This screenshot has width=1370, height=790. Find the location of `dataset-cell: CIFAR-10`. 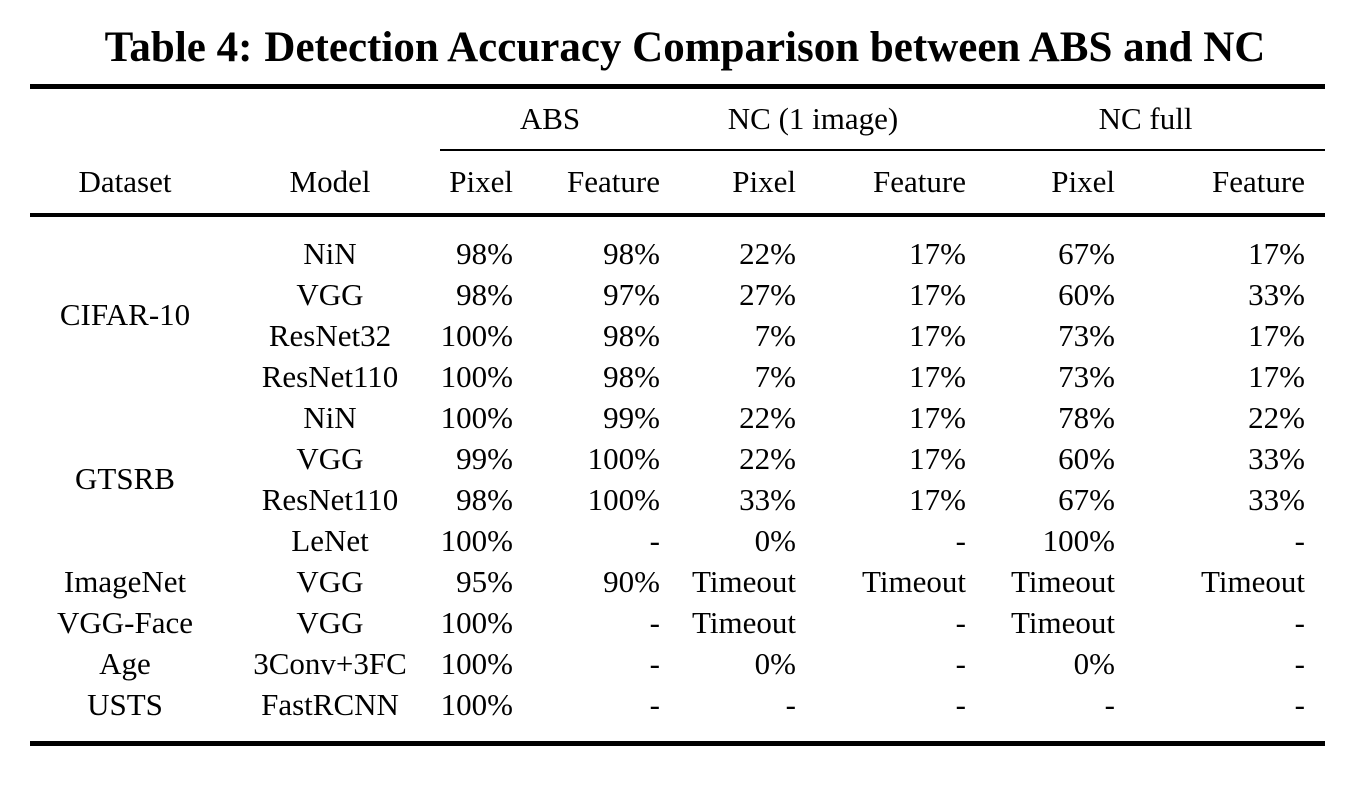

dataset-cell: CIFAR-10 is located at coordinates (125, 314).